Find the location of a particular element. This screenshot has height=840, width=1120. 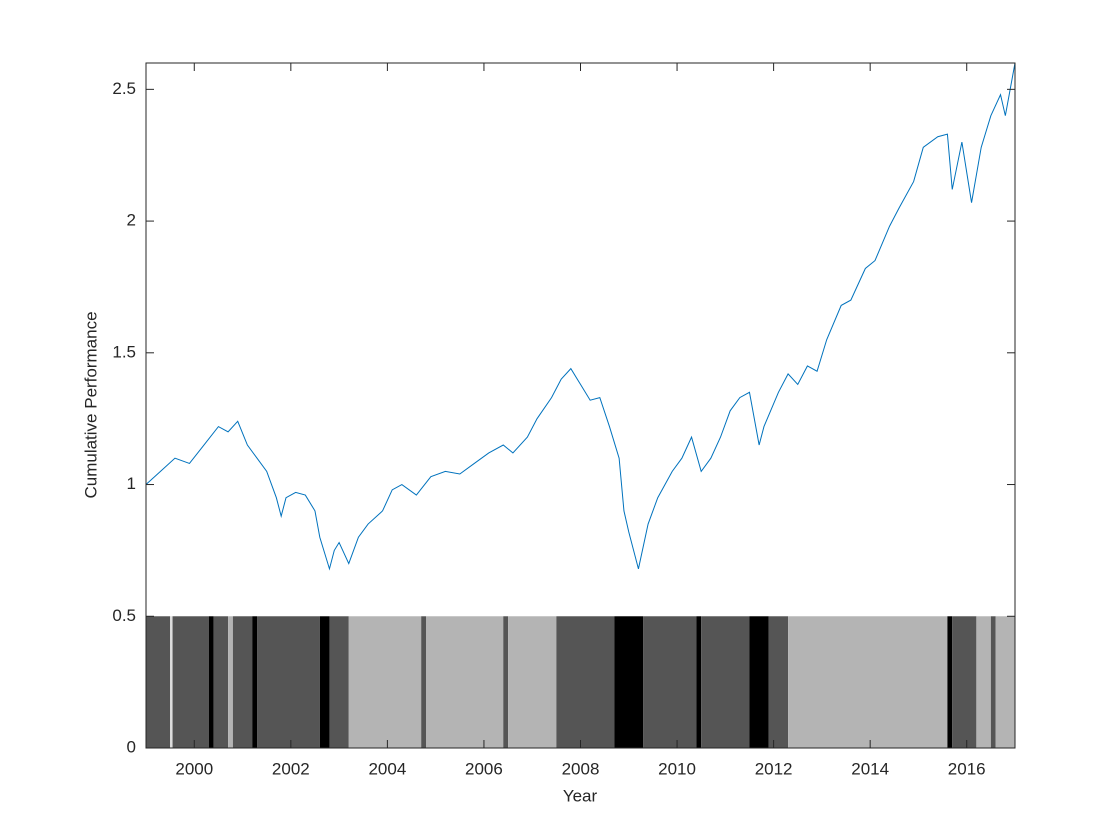

x-axis-label: Year is located at coordinates (580, 795).